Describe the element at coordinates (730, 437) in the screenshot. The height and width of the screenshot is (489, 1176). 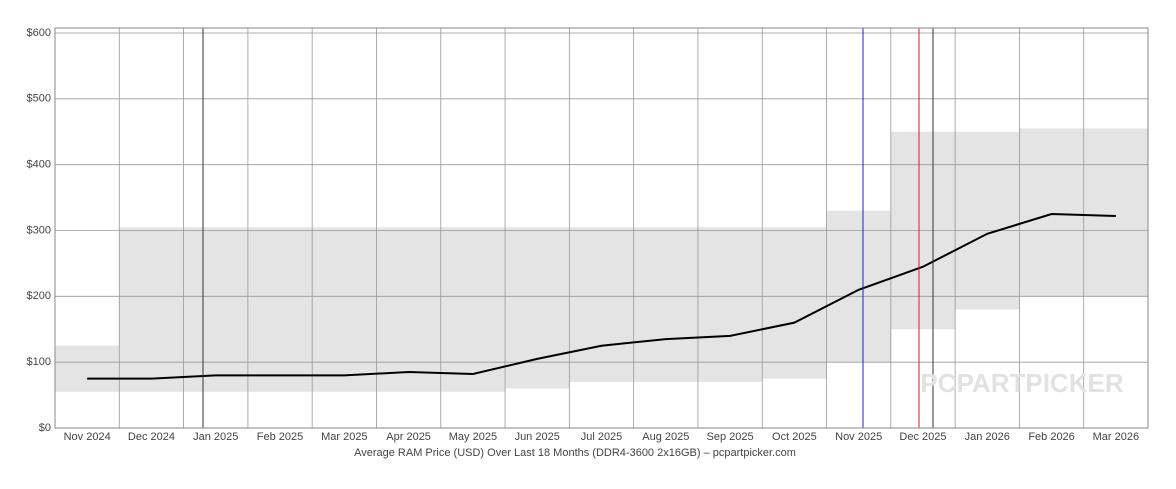
I see `x-tick-label: Sep 2025` at that location.